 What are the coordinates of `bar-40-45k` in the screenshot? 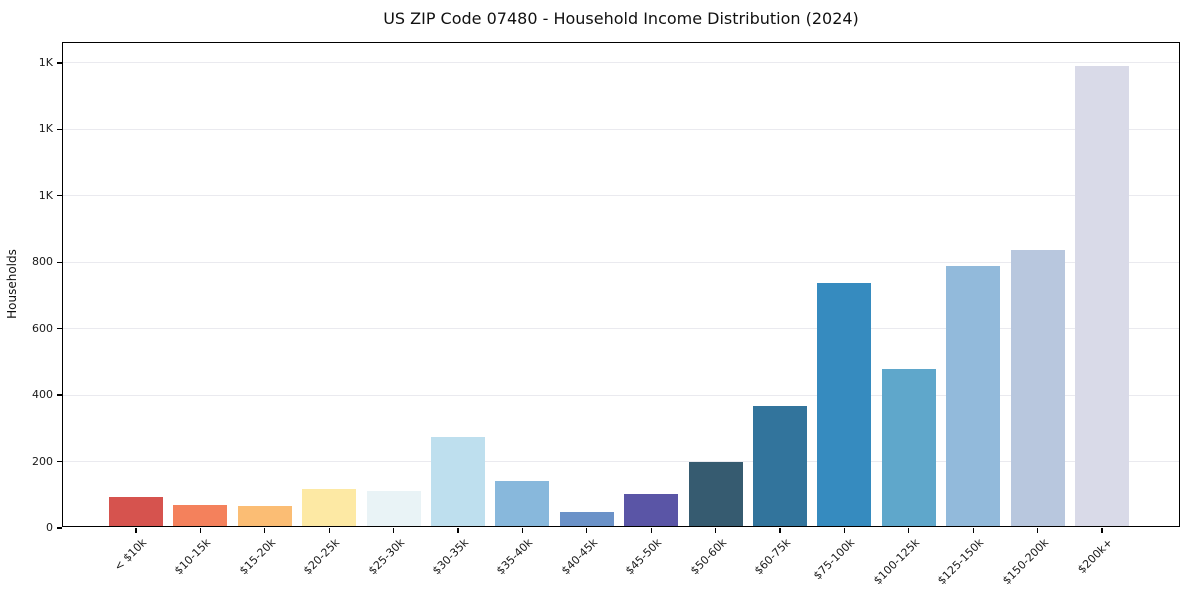 It's located at (586, 519).